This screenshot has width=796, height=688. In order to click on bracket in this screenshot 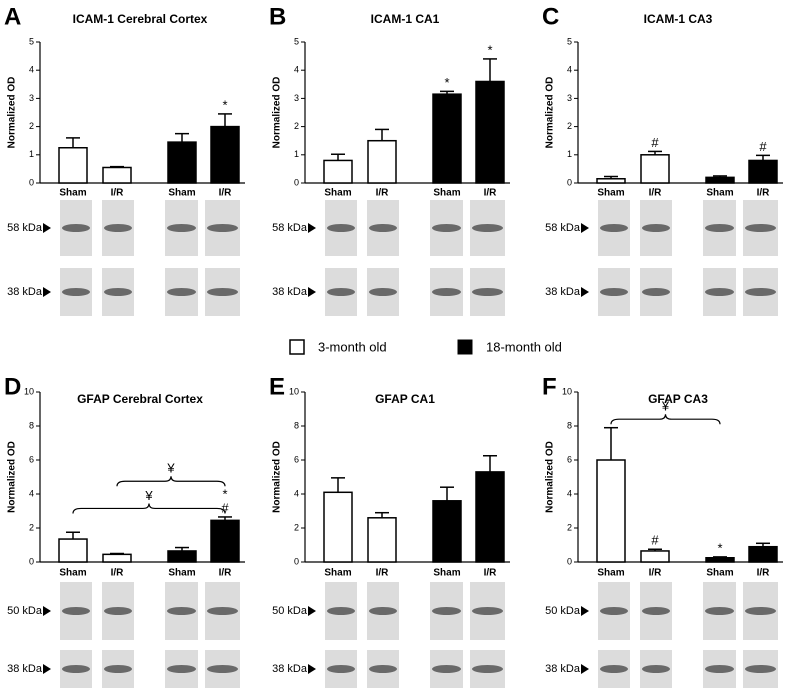, I will do `click(149, 508)`.